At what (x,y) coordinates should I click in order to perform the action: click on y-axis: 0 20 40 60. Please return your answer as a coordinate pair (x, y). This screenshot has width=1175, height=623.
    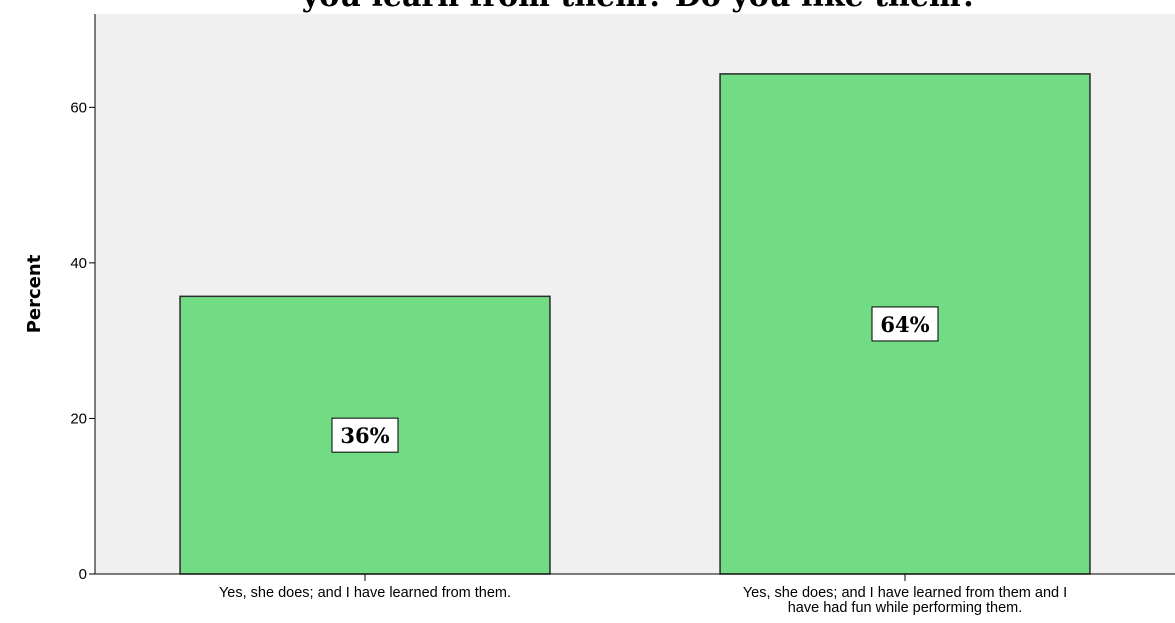
    Looking at the image, I should click on (83, 298).